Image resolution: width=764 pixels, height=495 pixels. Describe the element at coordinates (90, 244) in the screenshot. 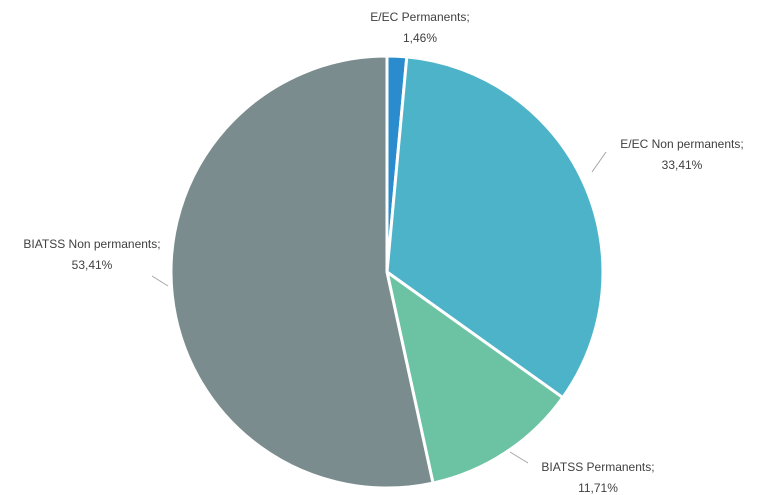

I see `label-category: BIATSS Non permanents` at that location.